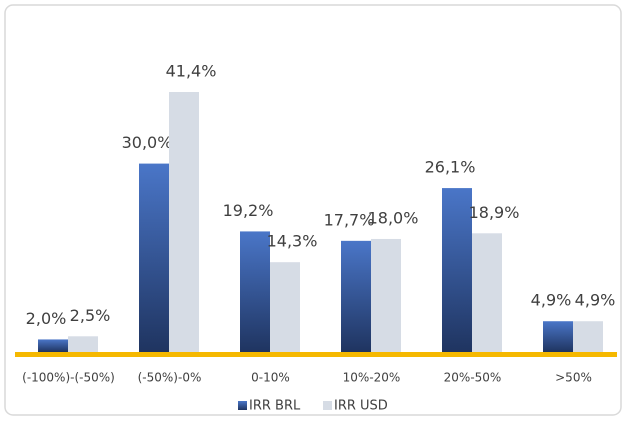 The image size is (627, 425). What do you see at coordinates (494, 212) in the screenshot?
I see `value-label: 18,9%` at bounding box center [494, 212].